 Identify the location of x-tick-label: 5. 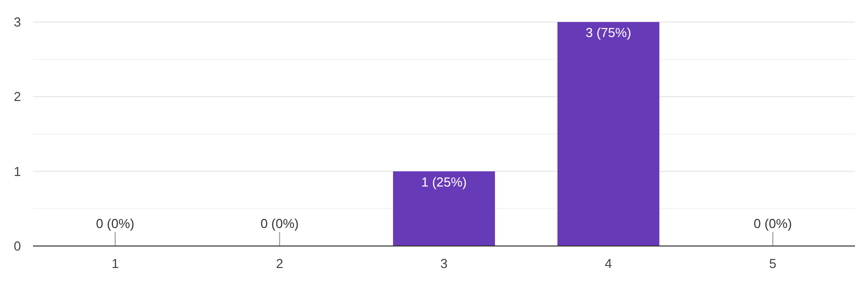
(772, 263).